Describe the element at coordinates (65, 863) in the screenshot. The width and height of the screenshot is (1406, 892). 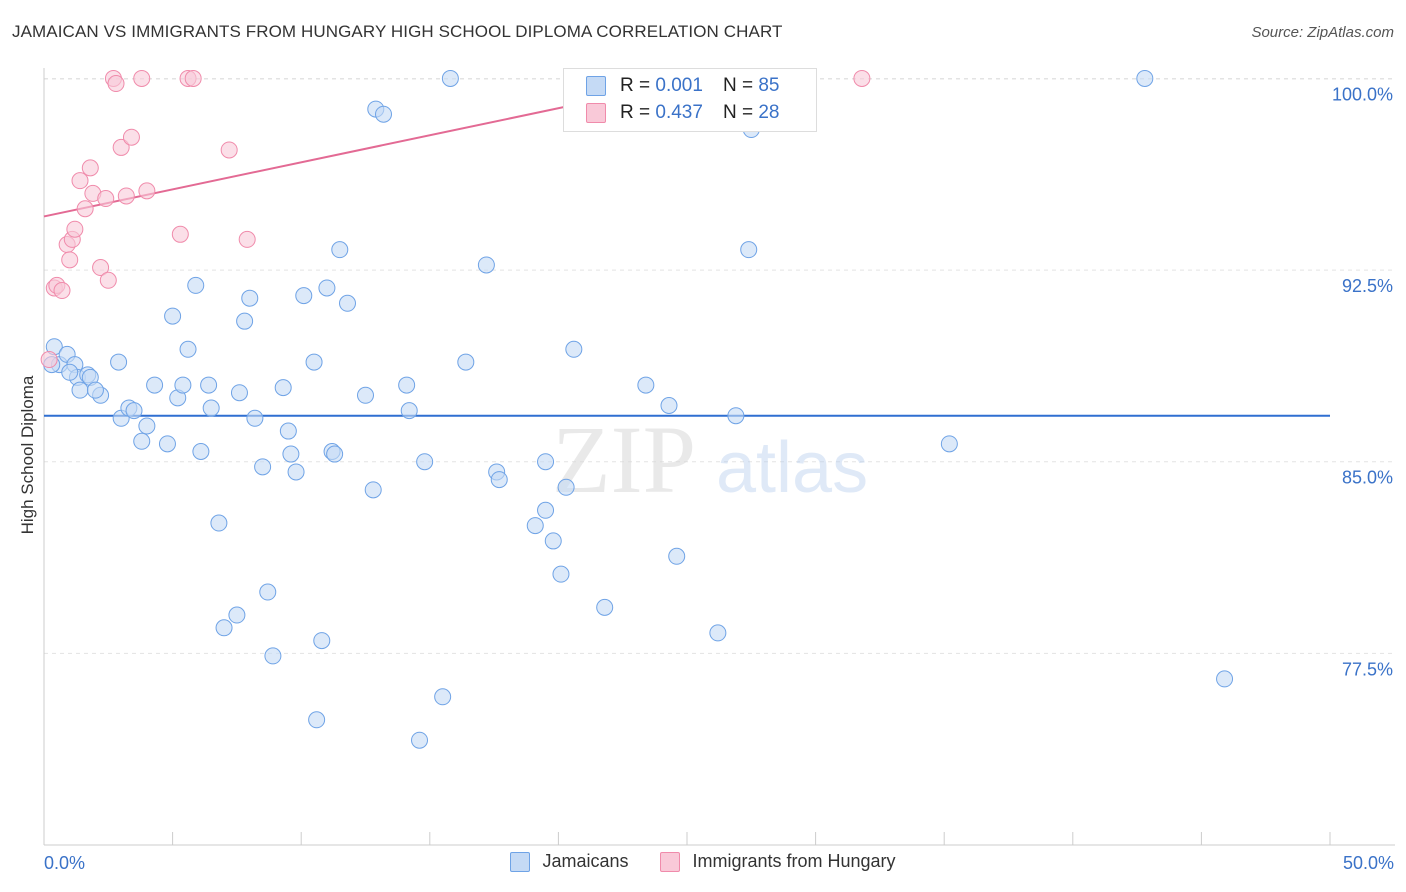
I see `x-tick-min: 0.0%` at that location.